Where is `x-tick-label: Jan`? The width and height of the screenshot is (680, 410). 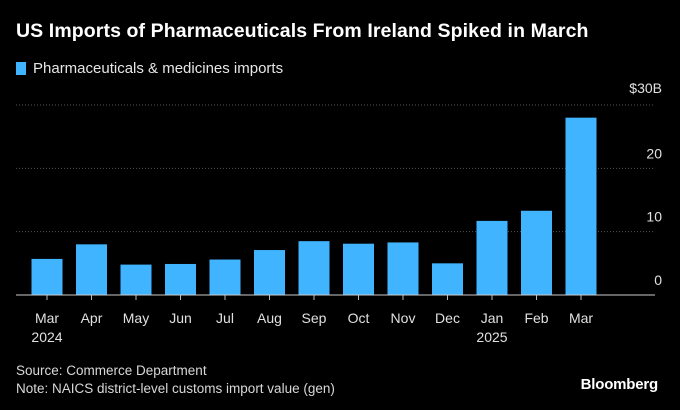 x-tick-label: Jan is located at coordinates (492, 318).